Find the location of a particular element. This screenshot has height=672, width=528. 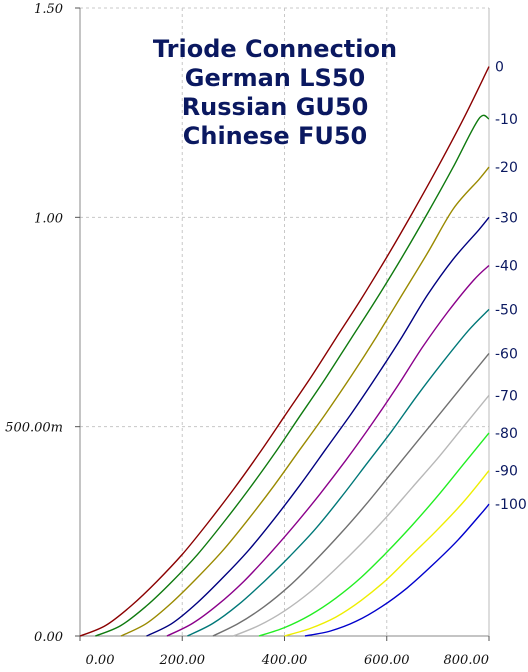

curve-label--90: -90 is located at coordinates (506, 472).